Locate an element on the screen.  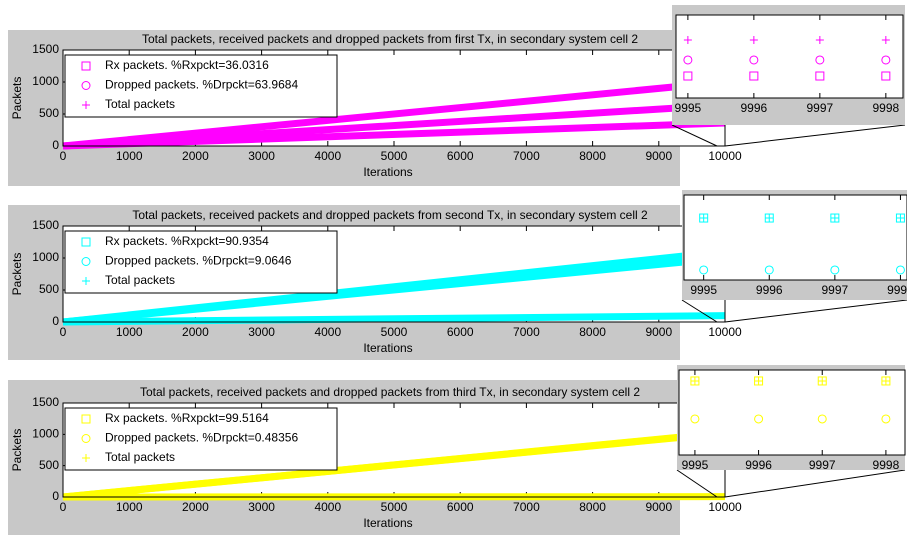
legend-label: Rx packets. %Rxpckt=90.9354 is located at coordinates (187, 241).